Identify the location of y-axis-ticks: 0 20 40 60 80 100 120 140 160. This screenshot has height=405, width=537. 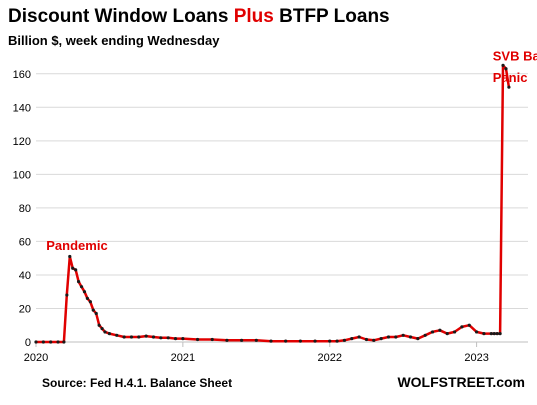
(22, 209).